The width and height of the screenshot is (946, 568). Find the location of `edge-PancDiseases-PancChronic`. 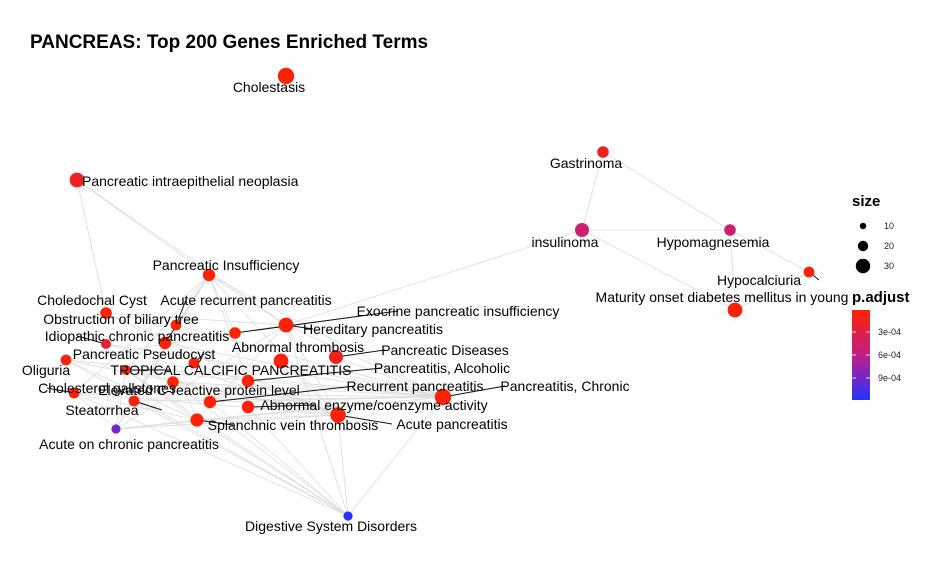

edge-PancDiseases-PancChronic is located at coordinates (389, 377).